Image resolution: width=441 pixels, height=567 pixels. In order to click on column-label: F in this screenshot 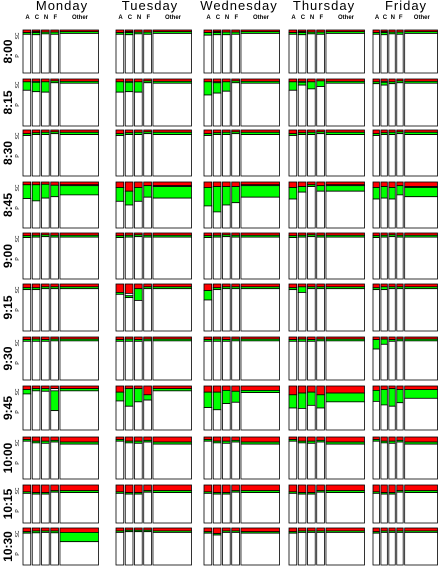, I will do `click(236, 18)`.